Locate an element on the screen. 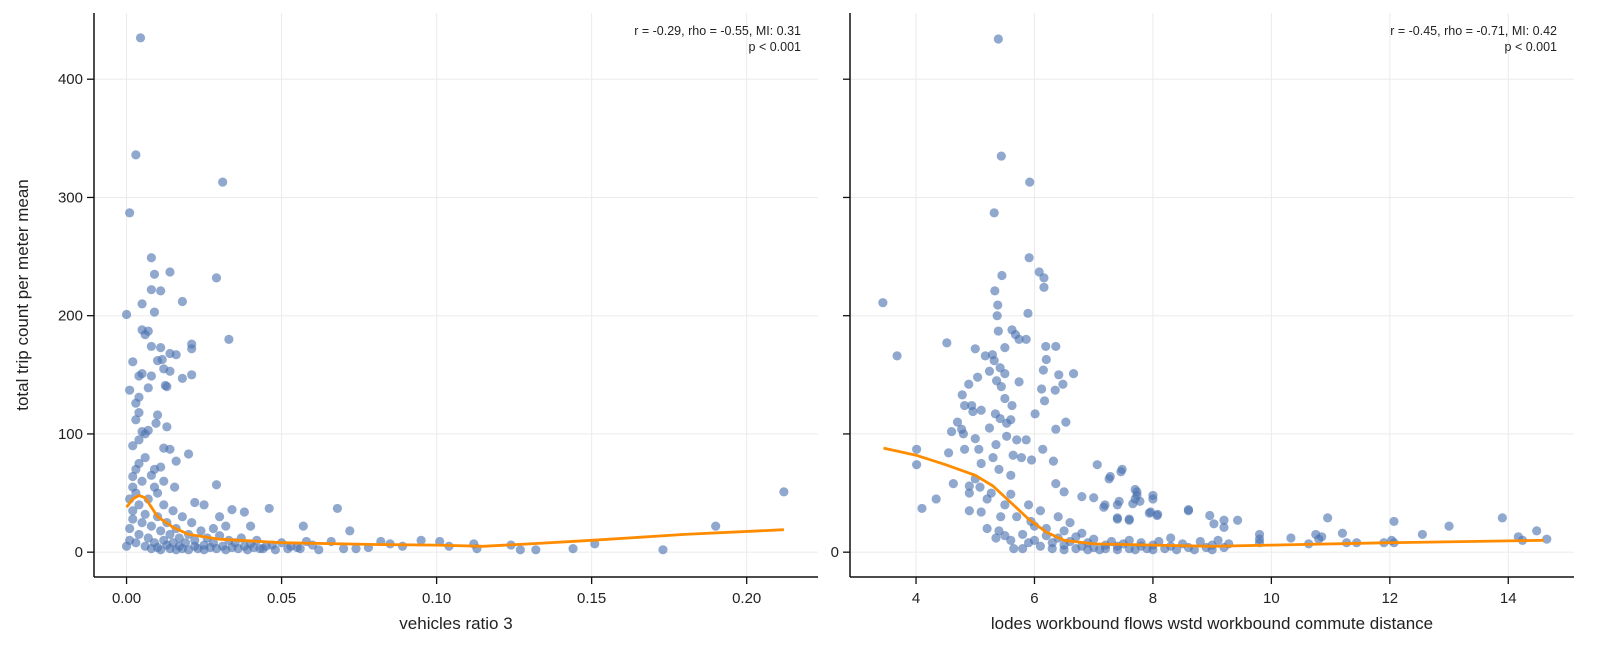 This screenshot has height=660, width=1600. trend-line is located at coordinates (1213, 497).